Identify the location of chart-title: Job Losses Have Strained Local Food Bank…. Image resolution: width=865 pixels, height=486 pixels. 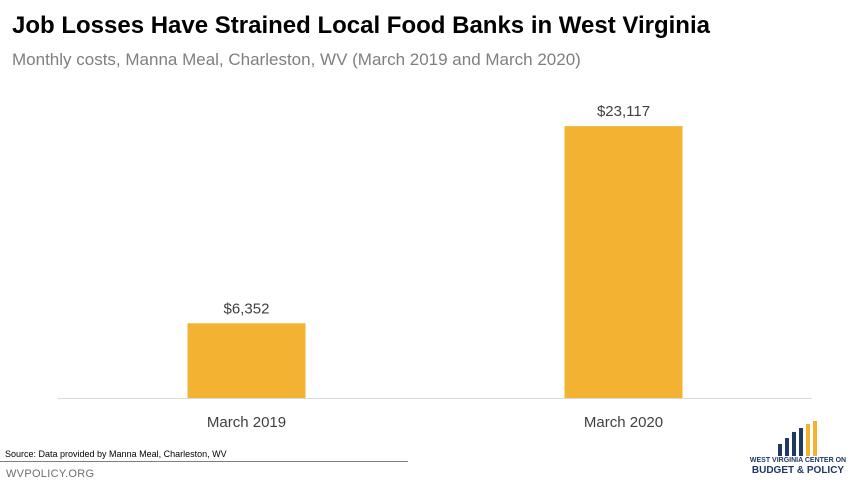
(361, 25).